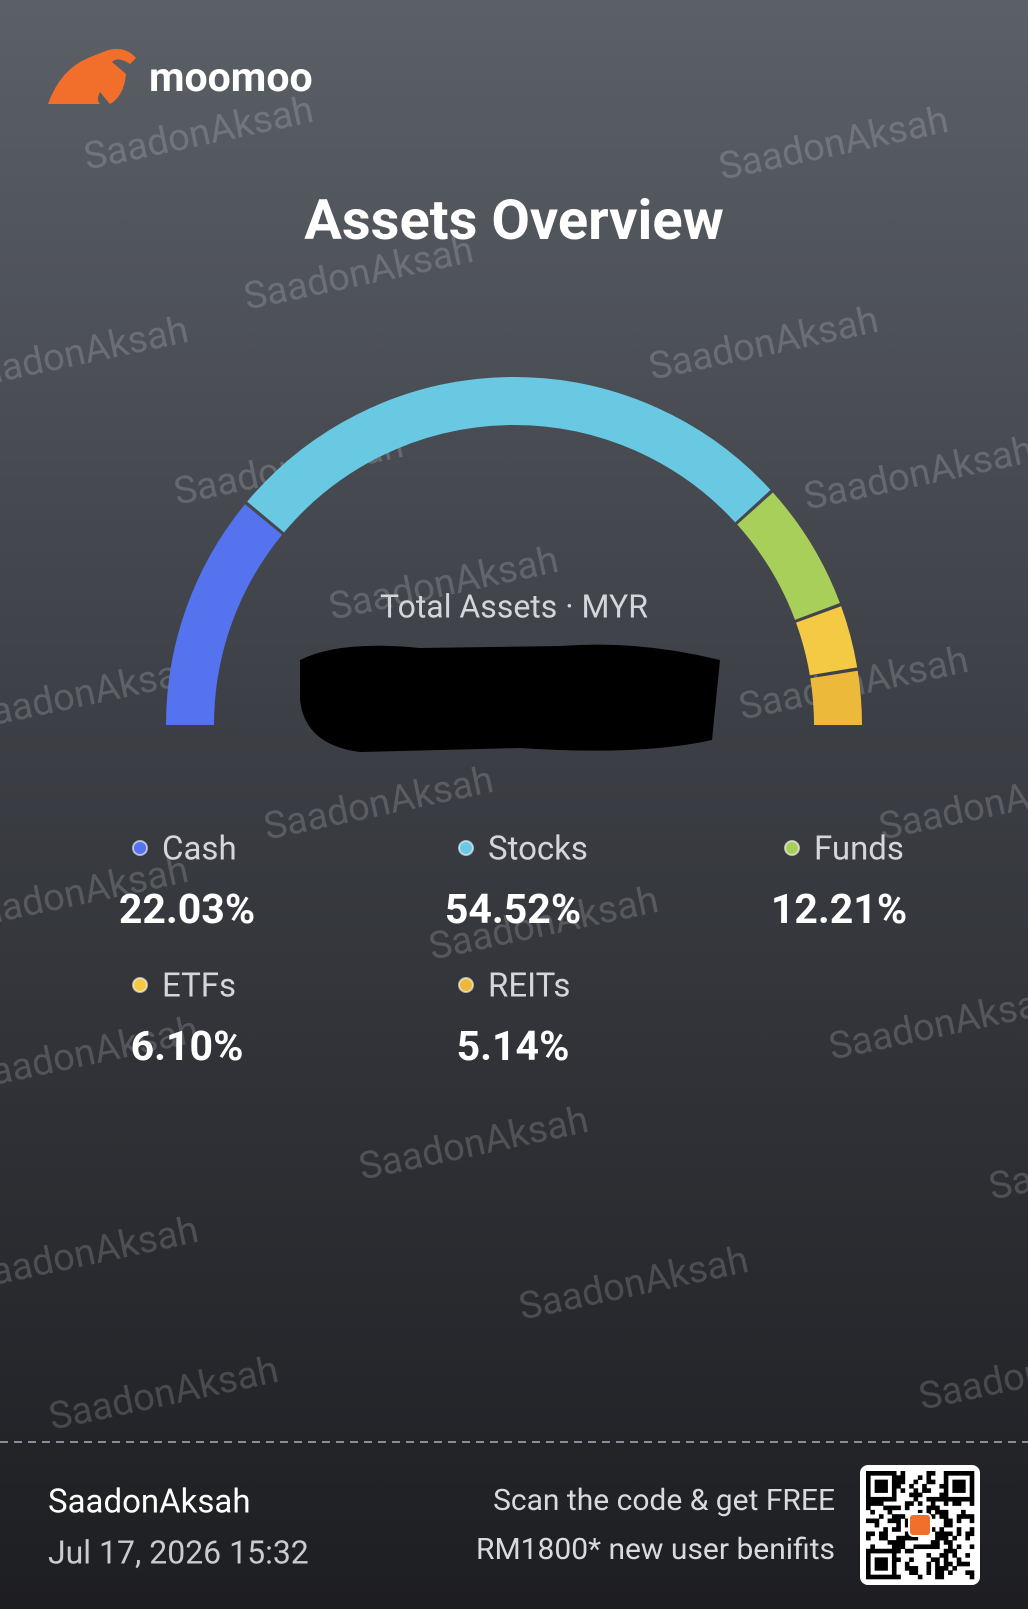 The height and width of the screenshot is (1609, 1028). What do you see at coordinates (529, 986) in the screenshot?
I see `legend-label: REITs` at bounding box center [529, 986].